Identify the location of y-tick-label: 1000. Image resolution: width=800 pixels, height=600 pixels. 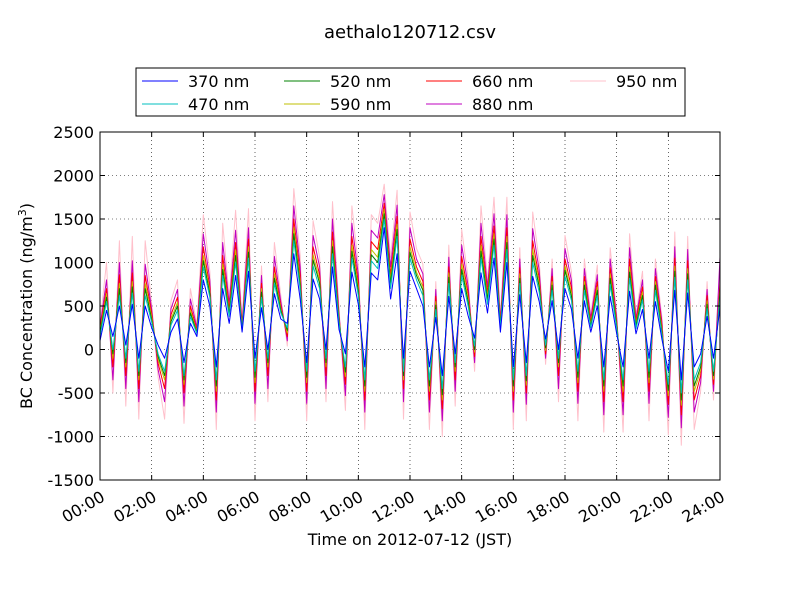
(73, 263).